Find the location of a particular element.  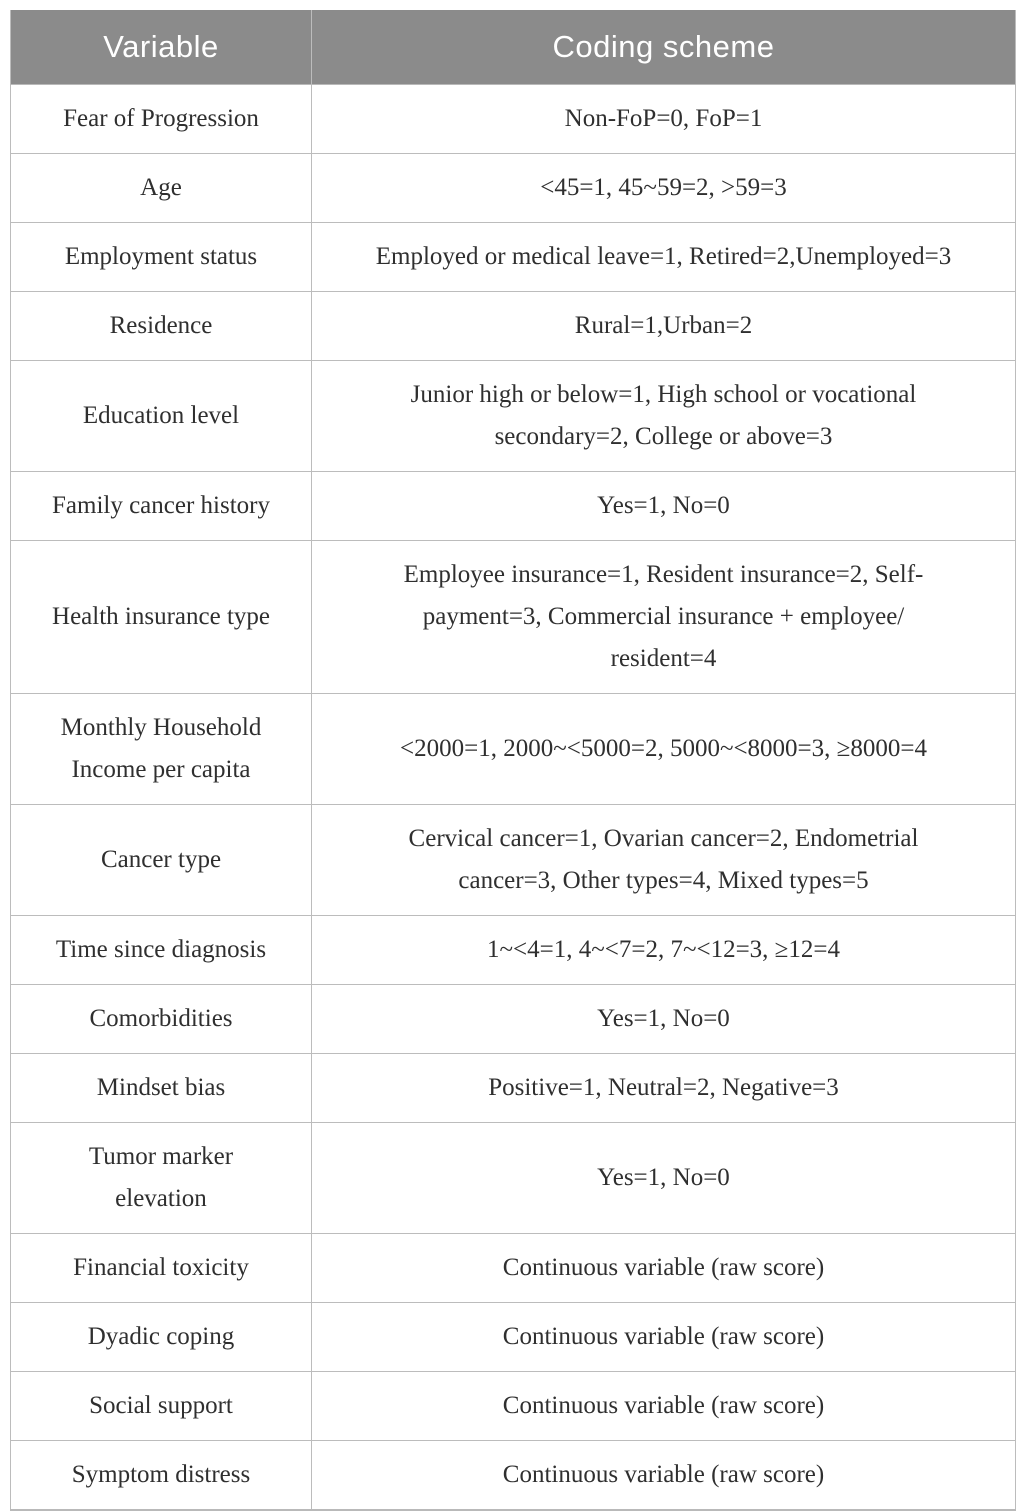

variable-cell: Family cancer history is located at coordinates (161, 506).